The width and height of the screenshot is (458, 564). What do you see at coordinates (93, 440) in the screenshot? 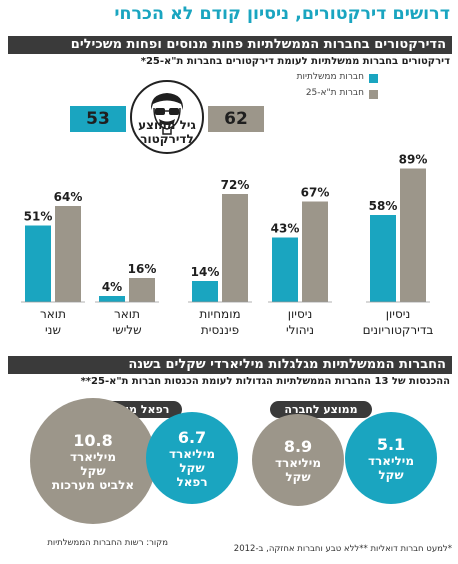
I see `elbit-value: 10.8` at bounding box center [93, 440].